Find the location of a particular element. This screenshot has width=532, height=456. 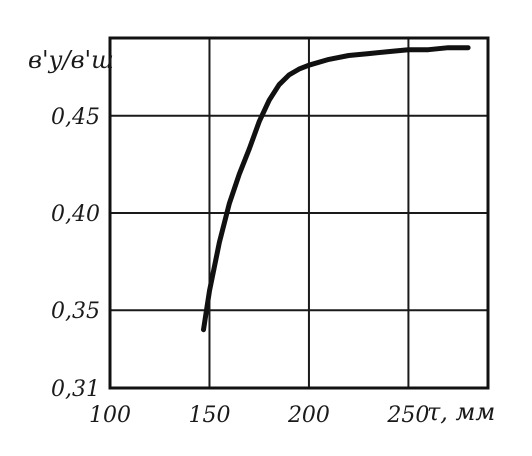

x-axis-title: τ, мм is located at coordinates (461, 412).